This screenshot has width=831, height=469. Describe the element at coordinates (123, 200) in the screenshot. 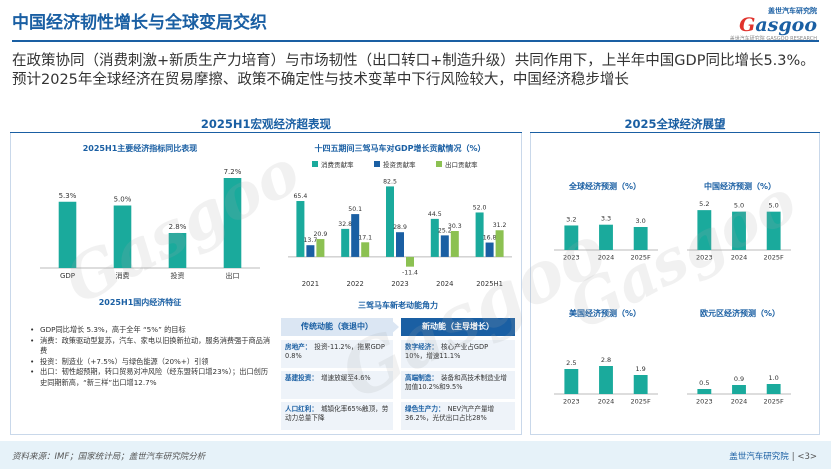

I see `data-label: 5.0%` at that location.